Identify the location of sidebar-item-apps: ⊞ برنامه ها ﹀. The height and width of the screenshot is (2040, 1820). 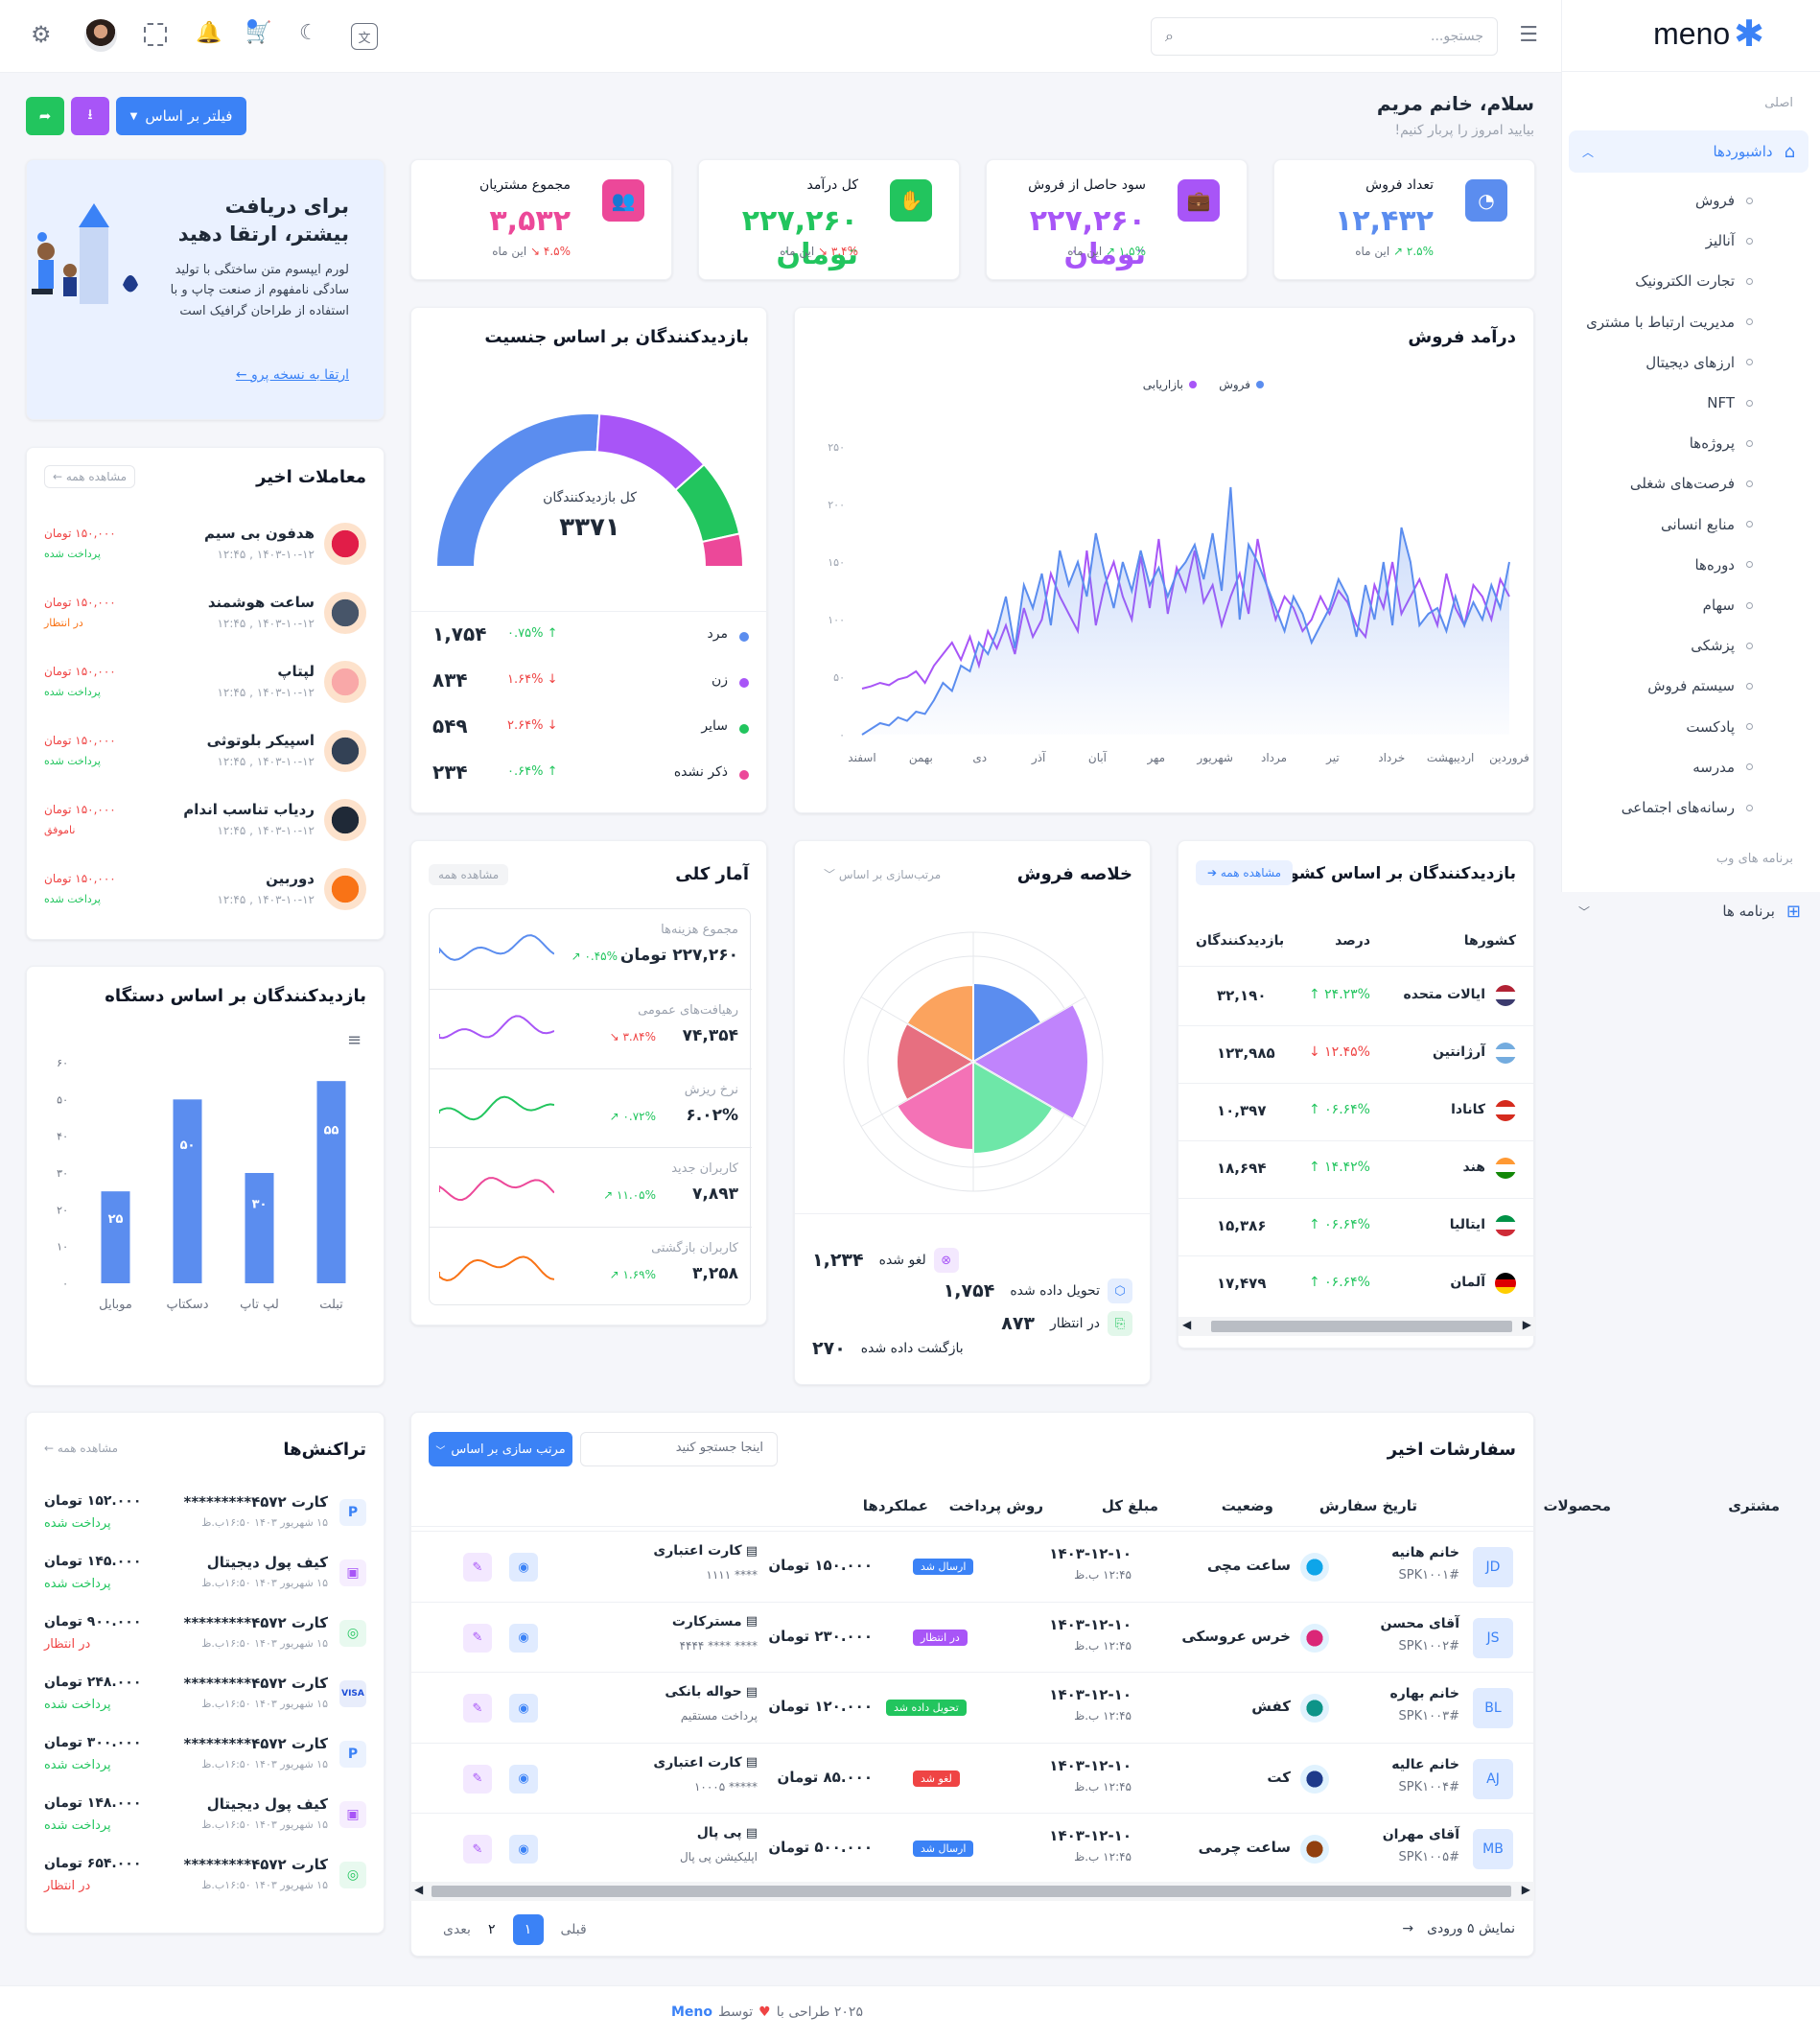
(1686, 911).